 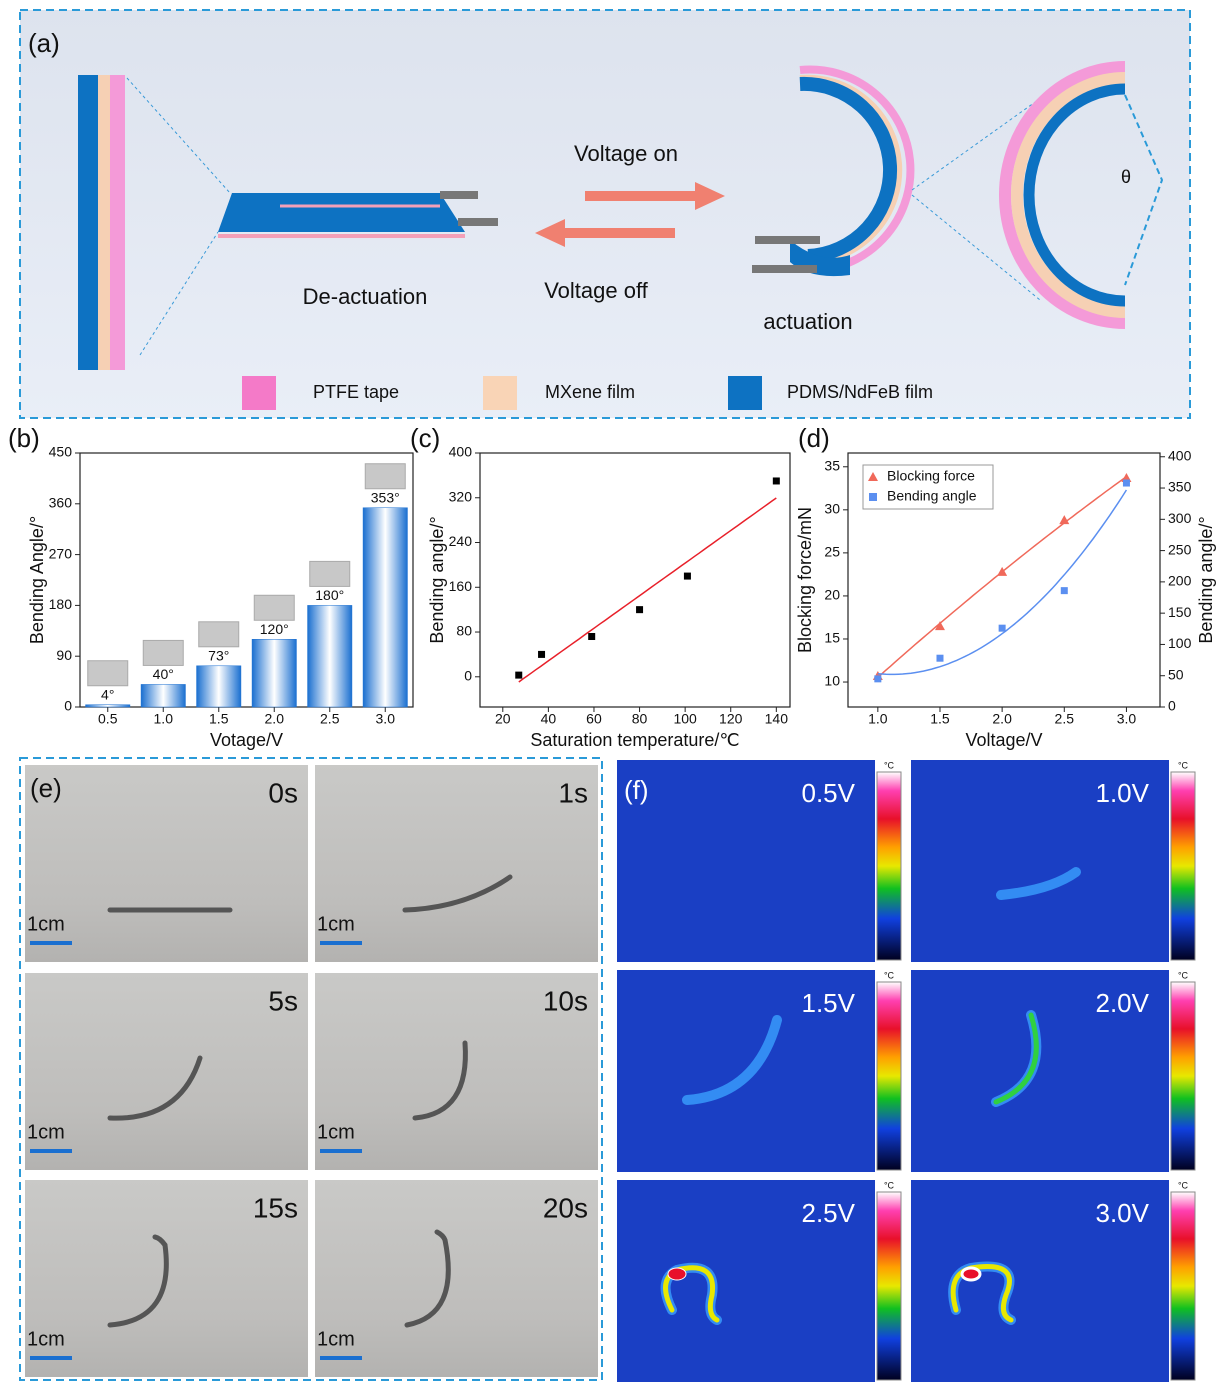 What do you see at coordinates (61, 553) in the screenshot?
I see `y-tick-label: 270` at bounding box center [61, 553].